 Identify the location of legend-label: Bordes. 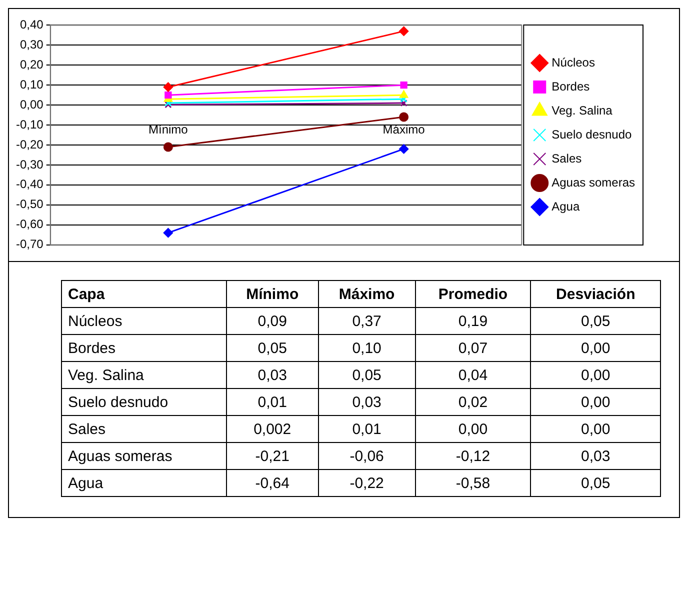
(571, 86).